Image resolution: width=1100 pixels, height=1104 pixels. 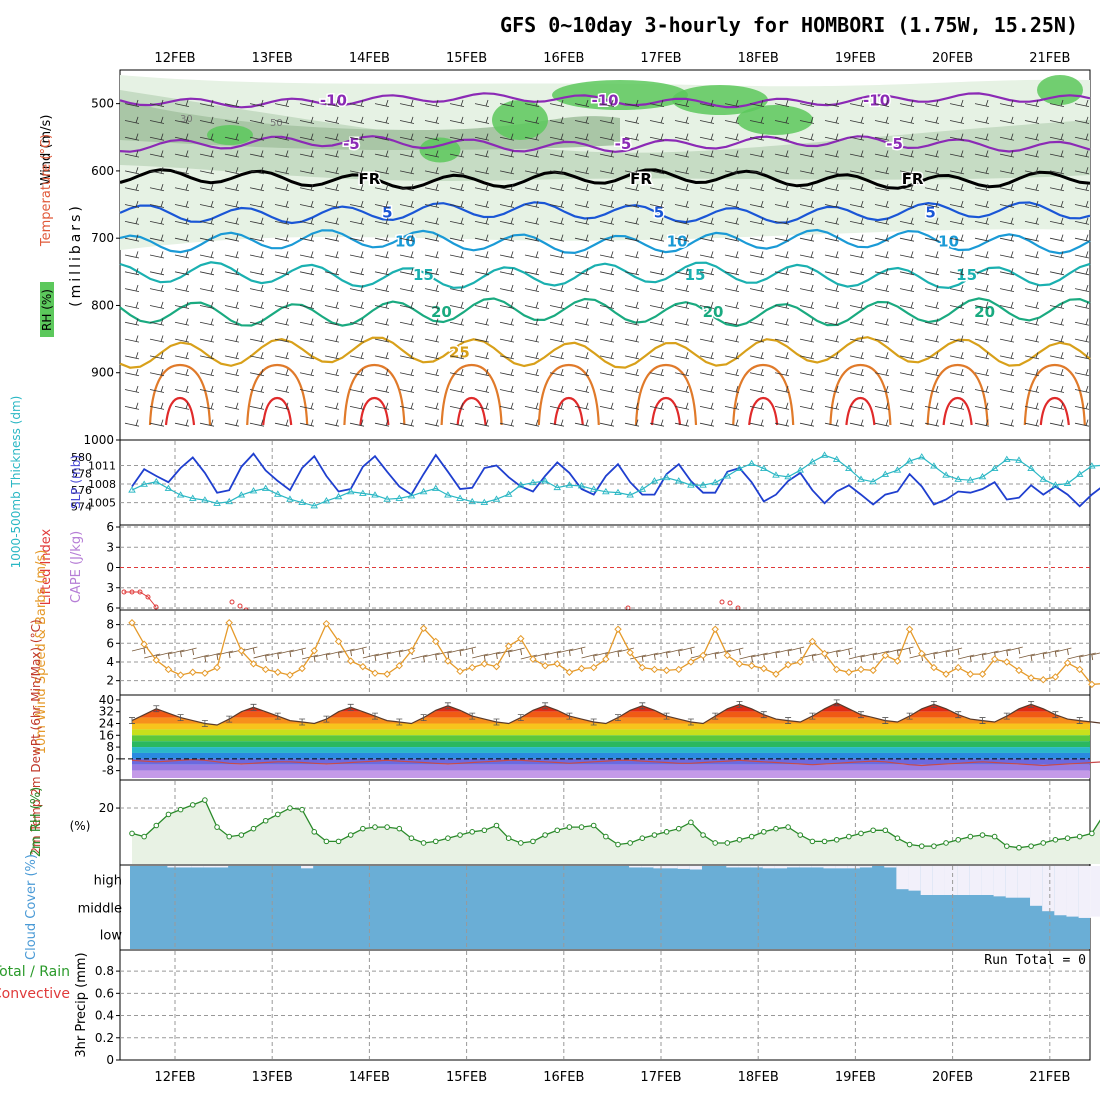 I want to click on cloud-cells, so click(x=615, y=907).